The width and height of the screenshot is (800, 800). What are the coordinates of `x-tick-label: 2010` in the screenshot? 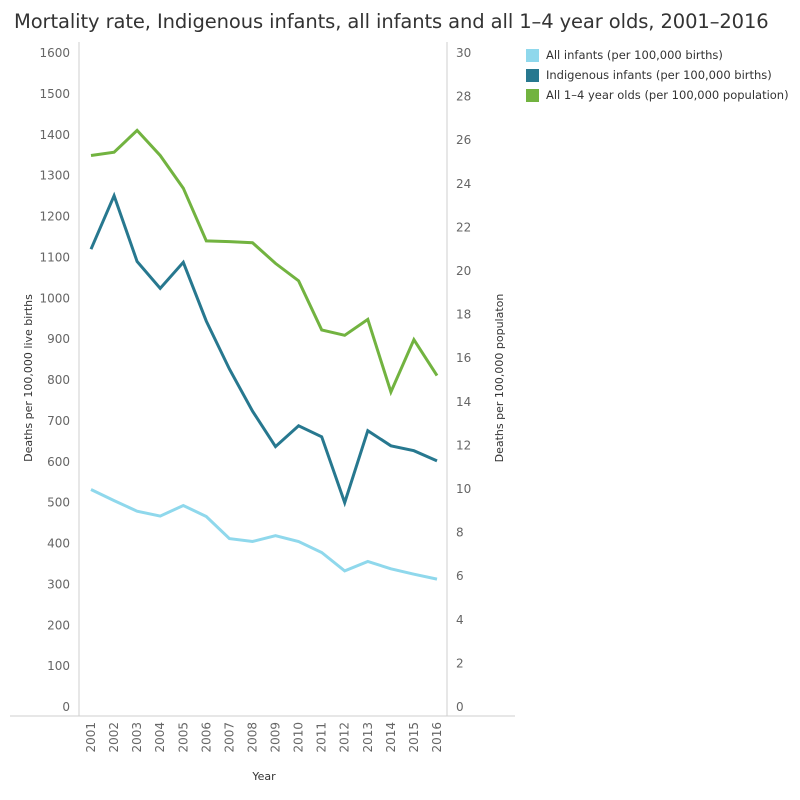 It's located at (299, 737).